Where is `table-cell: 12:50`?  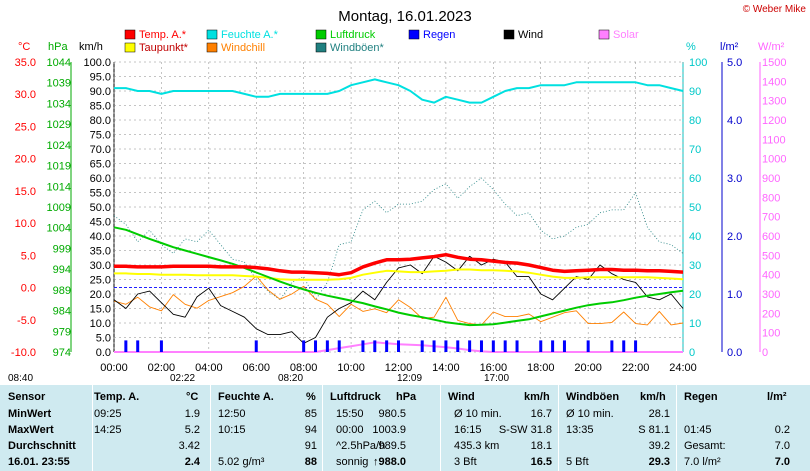 table-cell: 12:50 is located at coordinates (232, 414).